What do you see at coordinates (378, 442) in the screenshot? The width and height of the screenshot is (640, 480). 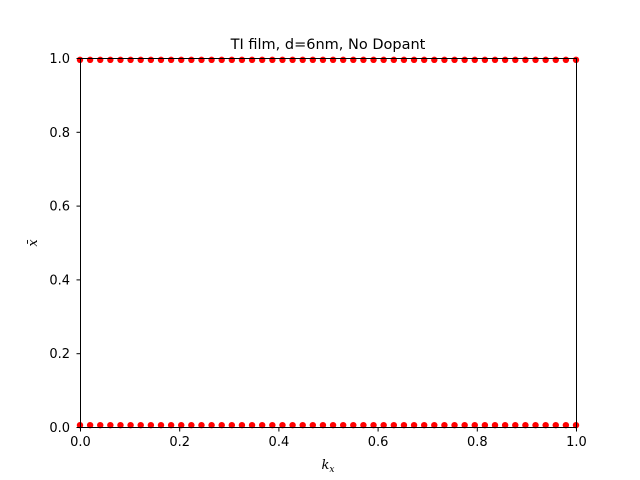 I see `x-tick-label: 0.6` at bounding box center [378, 442].